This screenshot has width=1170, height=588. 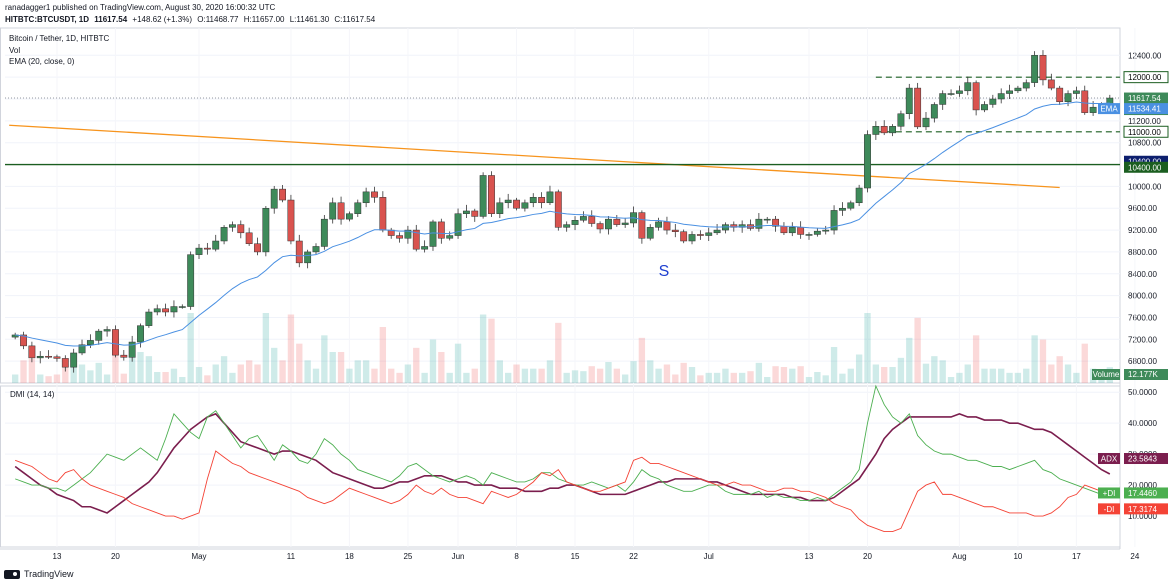 What do you see at coordinates (12, 574) in the screenshot?
I see `tradingview-logo-icon` at bounding box center [12, 574].